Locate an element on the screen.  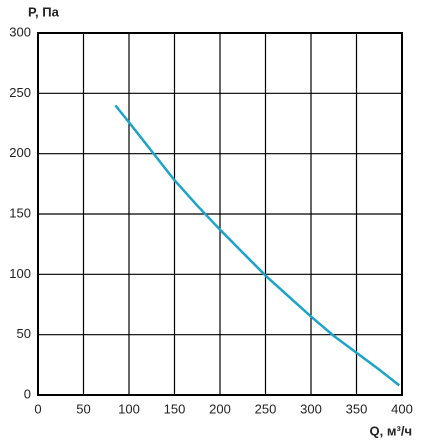
y-axis-label: P, Па is located at coordinates (44, 11).